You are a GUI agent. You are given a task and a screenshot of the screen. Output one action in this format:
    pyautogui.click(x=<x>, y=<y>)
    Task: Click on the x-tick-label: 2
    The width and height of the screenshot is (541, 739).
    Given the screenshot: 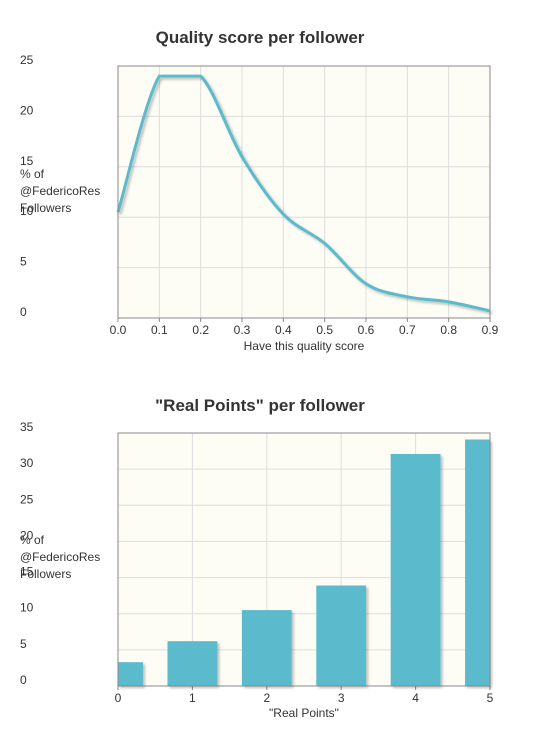 What is the action you would take?
    pyautogui.click(x=266, y=698)
    